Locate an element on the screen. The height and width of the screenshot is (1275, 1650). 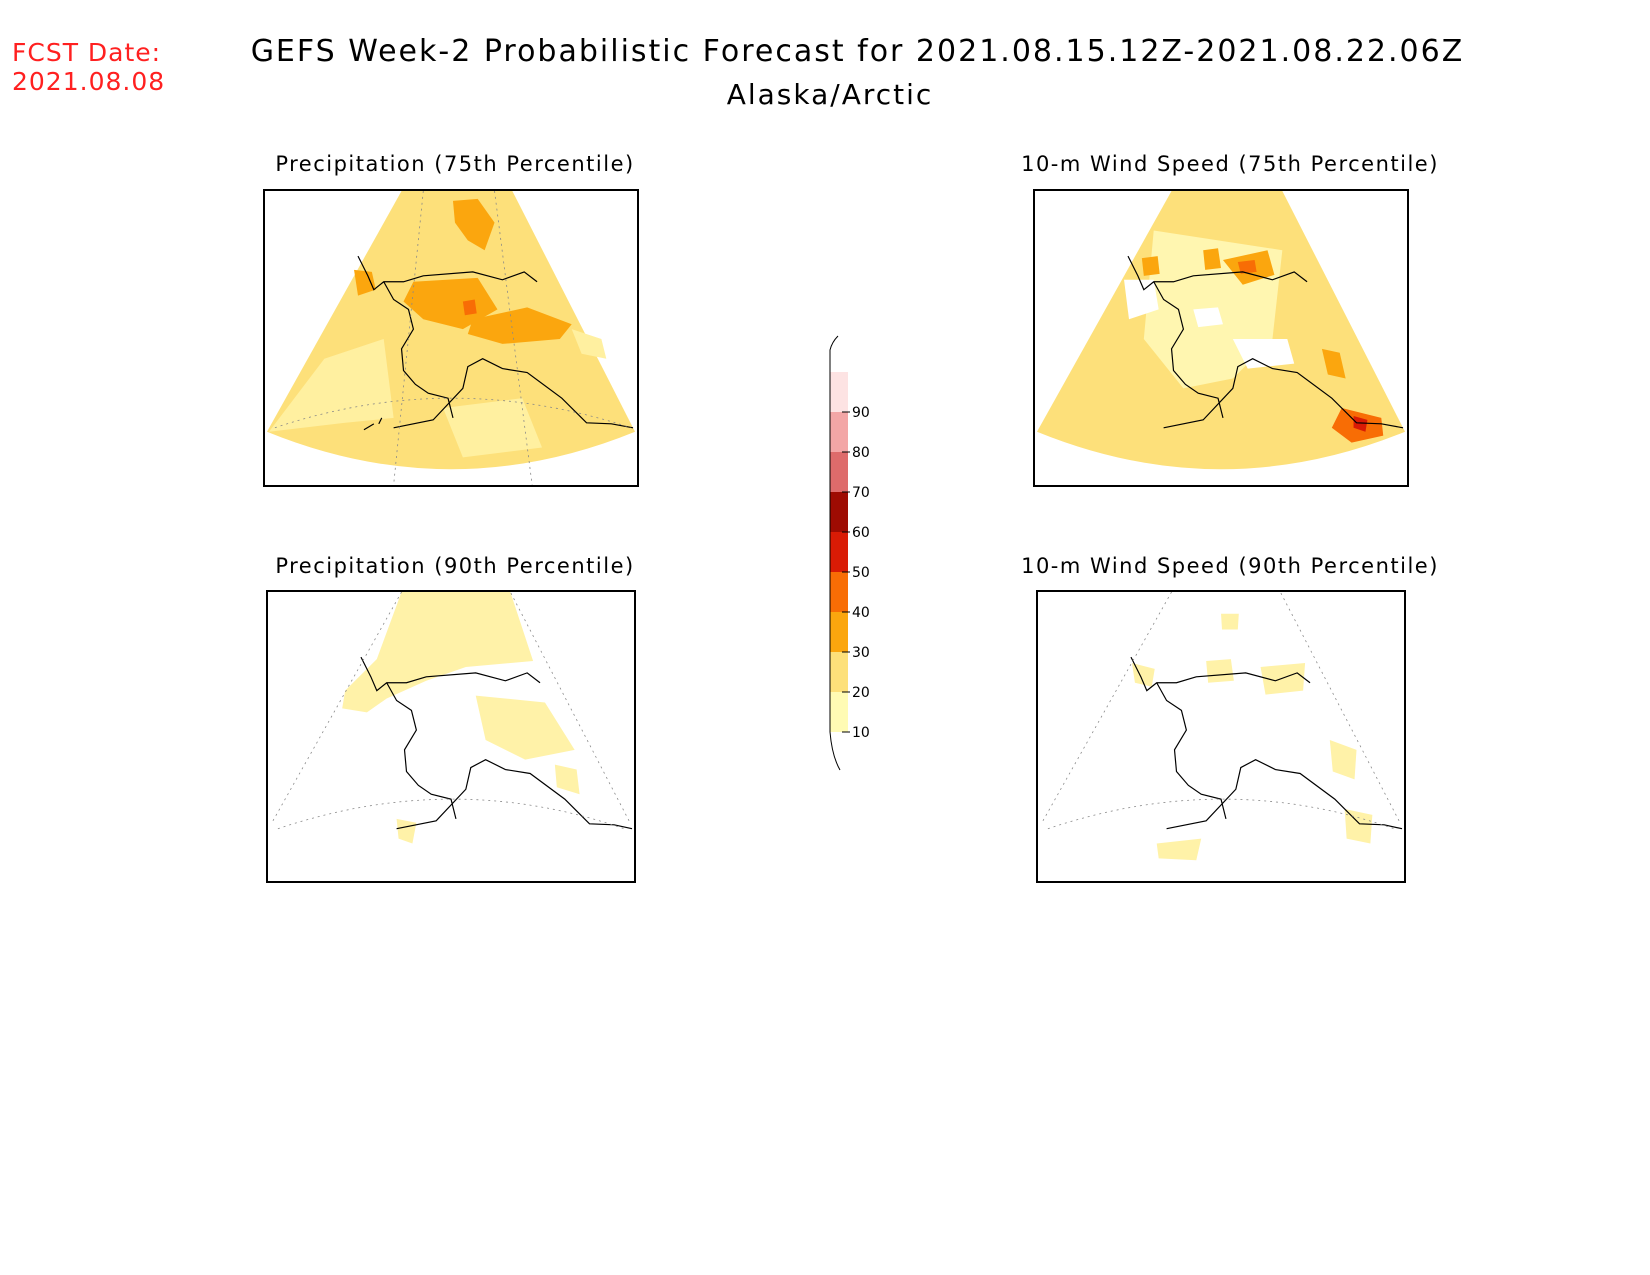
panel-title-wind90: 10-m Wind Speed (90th Percentile) is located at coordinates (1230, 566).